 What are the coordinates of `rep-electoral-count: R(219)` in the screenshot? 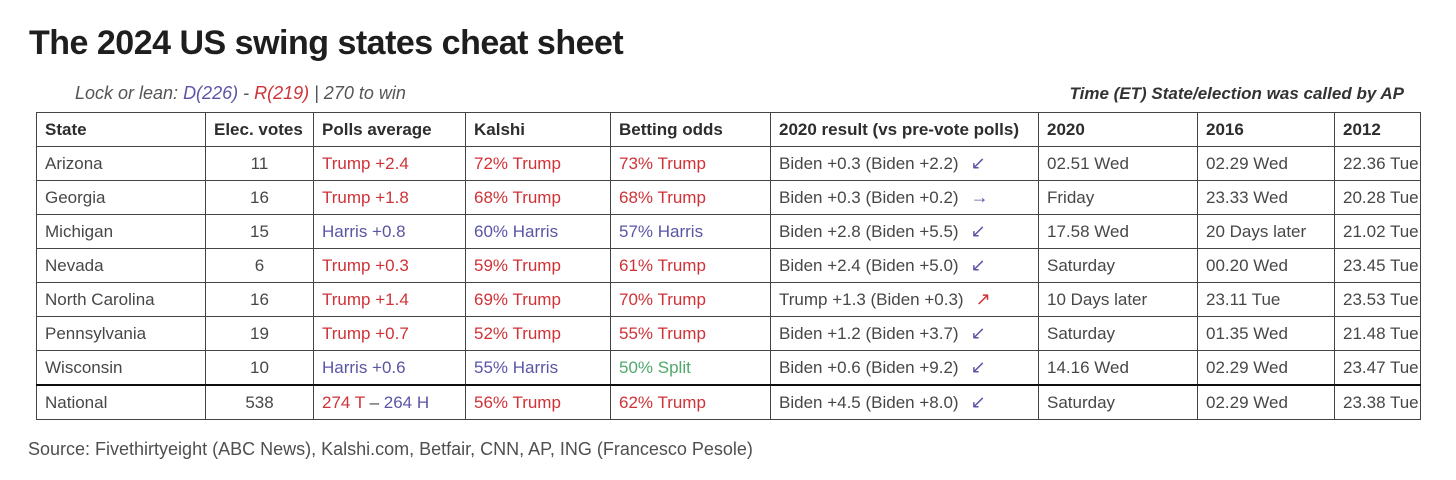 It's located at (282, 93).